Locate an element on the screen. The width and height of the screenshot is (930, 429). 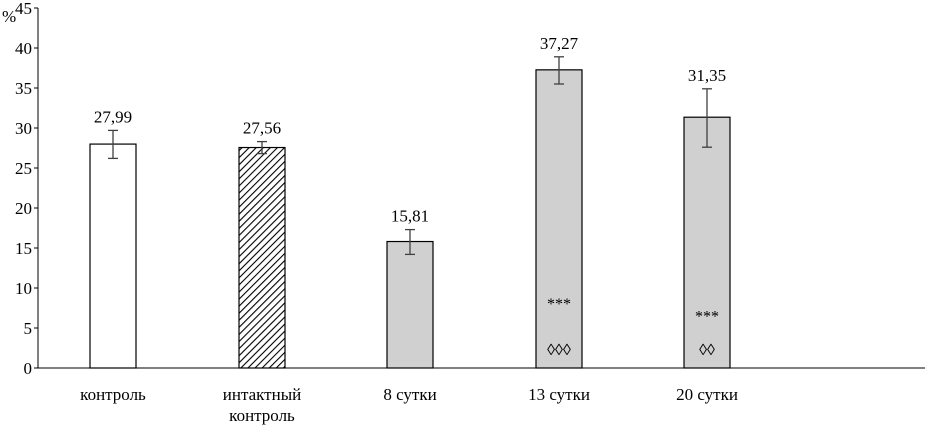
y-tick-label: 15 is located at coordinates (23, 248).